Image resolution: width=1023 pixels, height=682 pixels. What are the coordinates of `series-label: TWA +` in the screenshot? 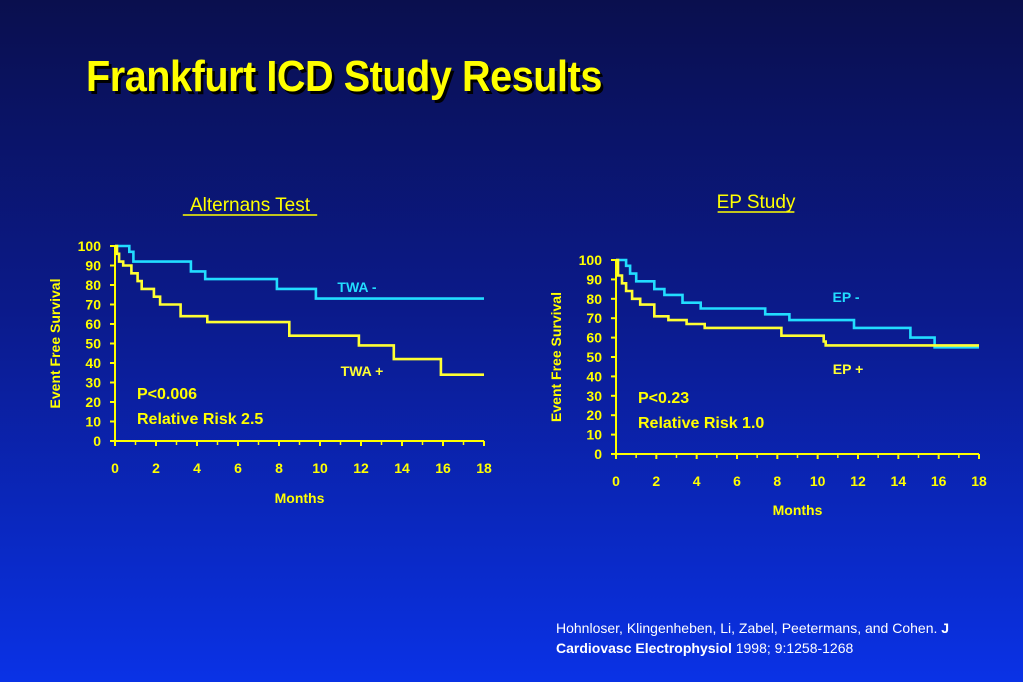 It's located at (362, 371).